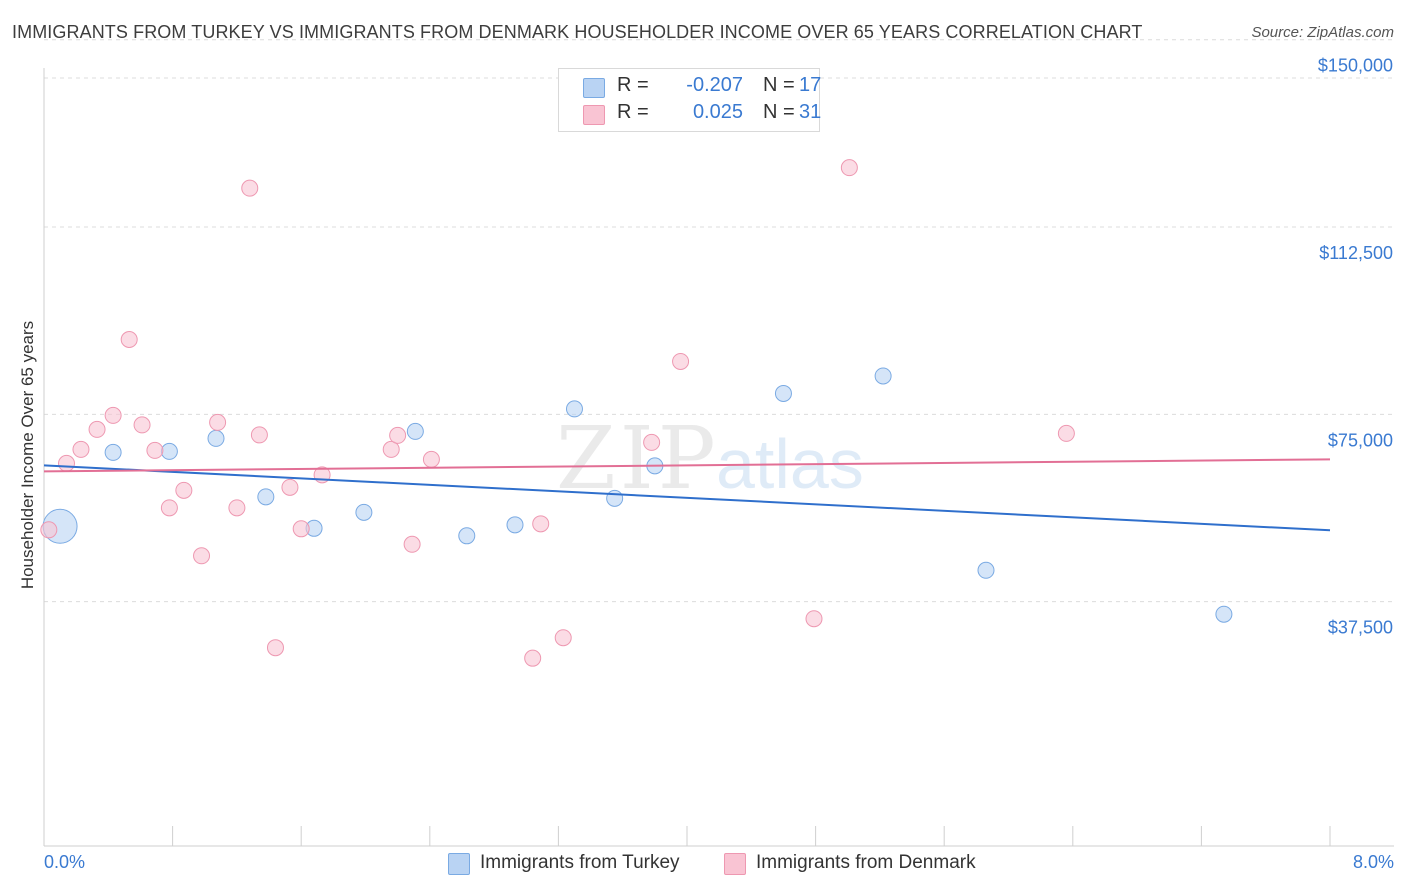 The height and width of the screenshot is (892, 1406). I want to click on x-tick-label-max: 8.0%, so click(1373, 862).